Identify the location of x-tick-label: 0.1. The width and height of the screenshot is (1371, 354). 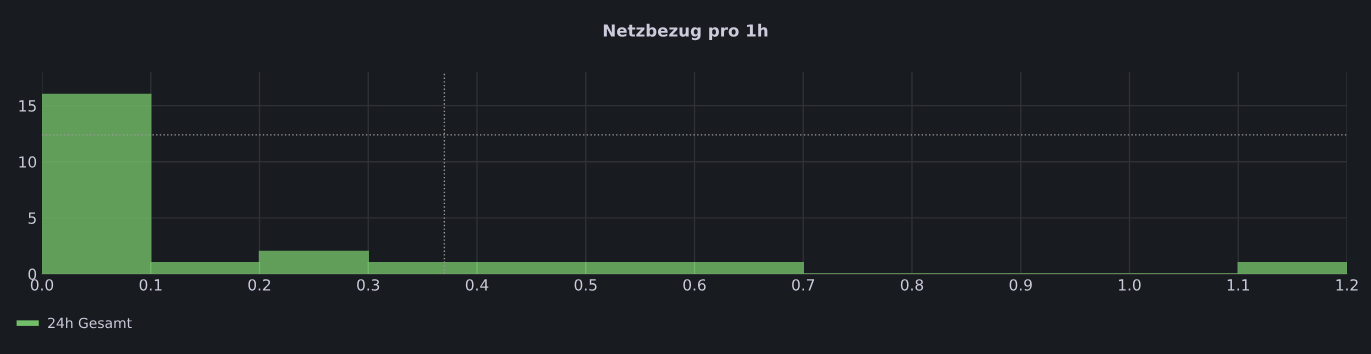
(150, 285).